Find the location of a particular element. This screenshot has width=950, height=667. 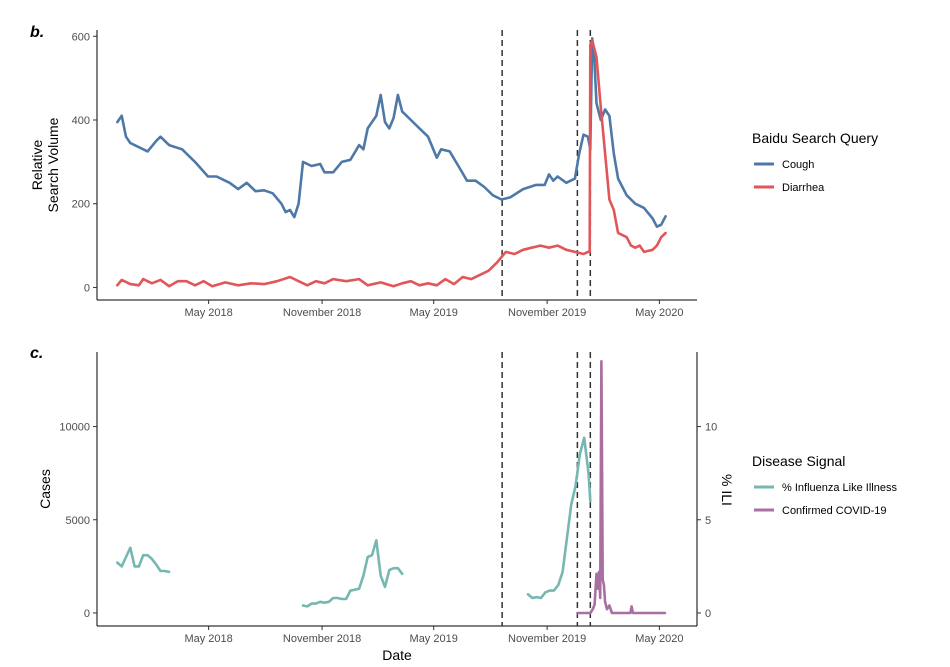

y-tick-label: 400 is located at coordinates (81, 121).